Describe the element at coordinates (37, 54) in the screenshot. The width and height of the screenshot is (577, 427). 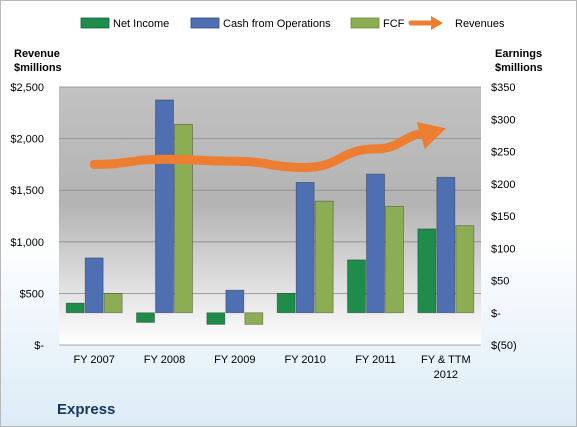
I see `left-axis-title-line1: Revenue` at that location.